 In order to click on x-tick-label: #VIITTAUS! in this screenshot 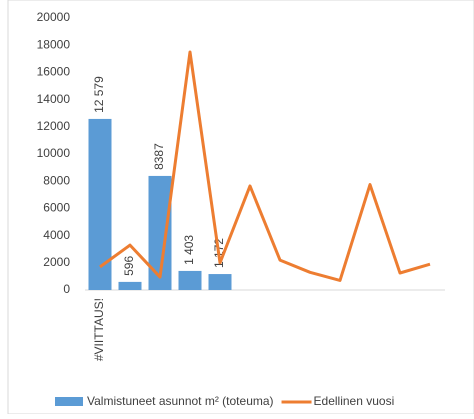, I will do `click(99, 329)`.